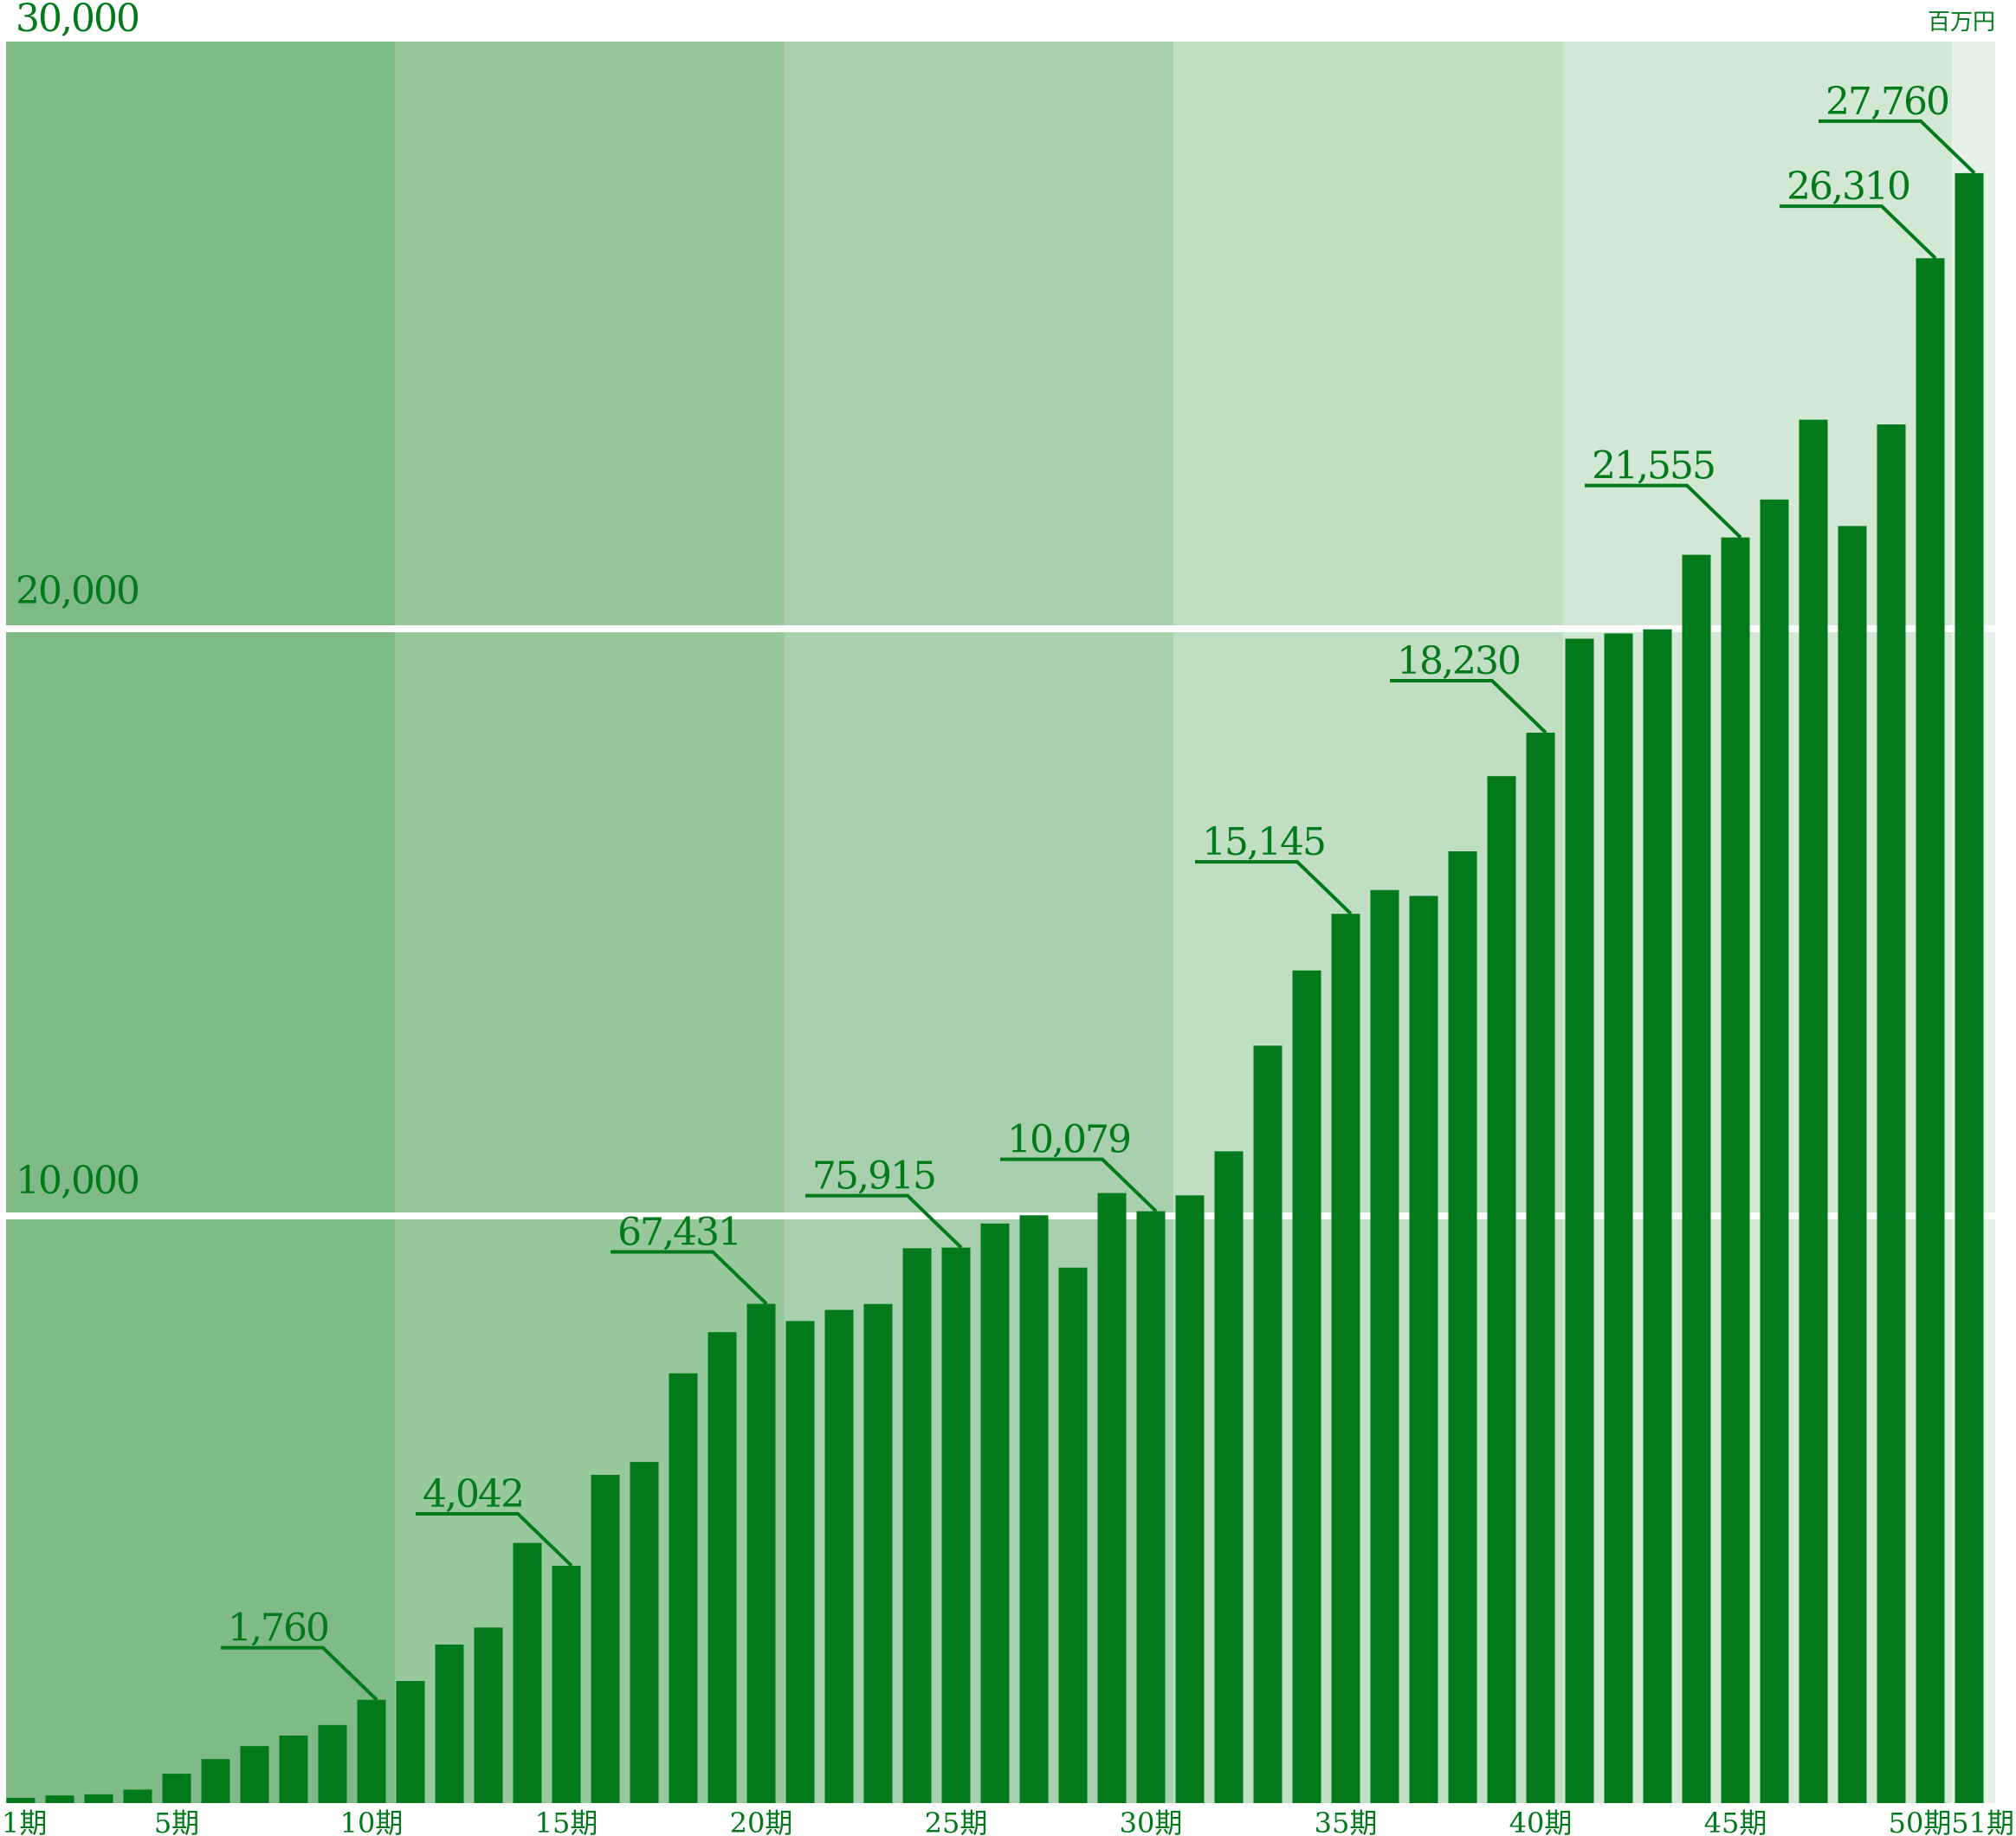  Describe the element at coordinates (410, 1742) in the screenshot. I see `bar-11期` at that location.